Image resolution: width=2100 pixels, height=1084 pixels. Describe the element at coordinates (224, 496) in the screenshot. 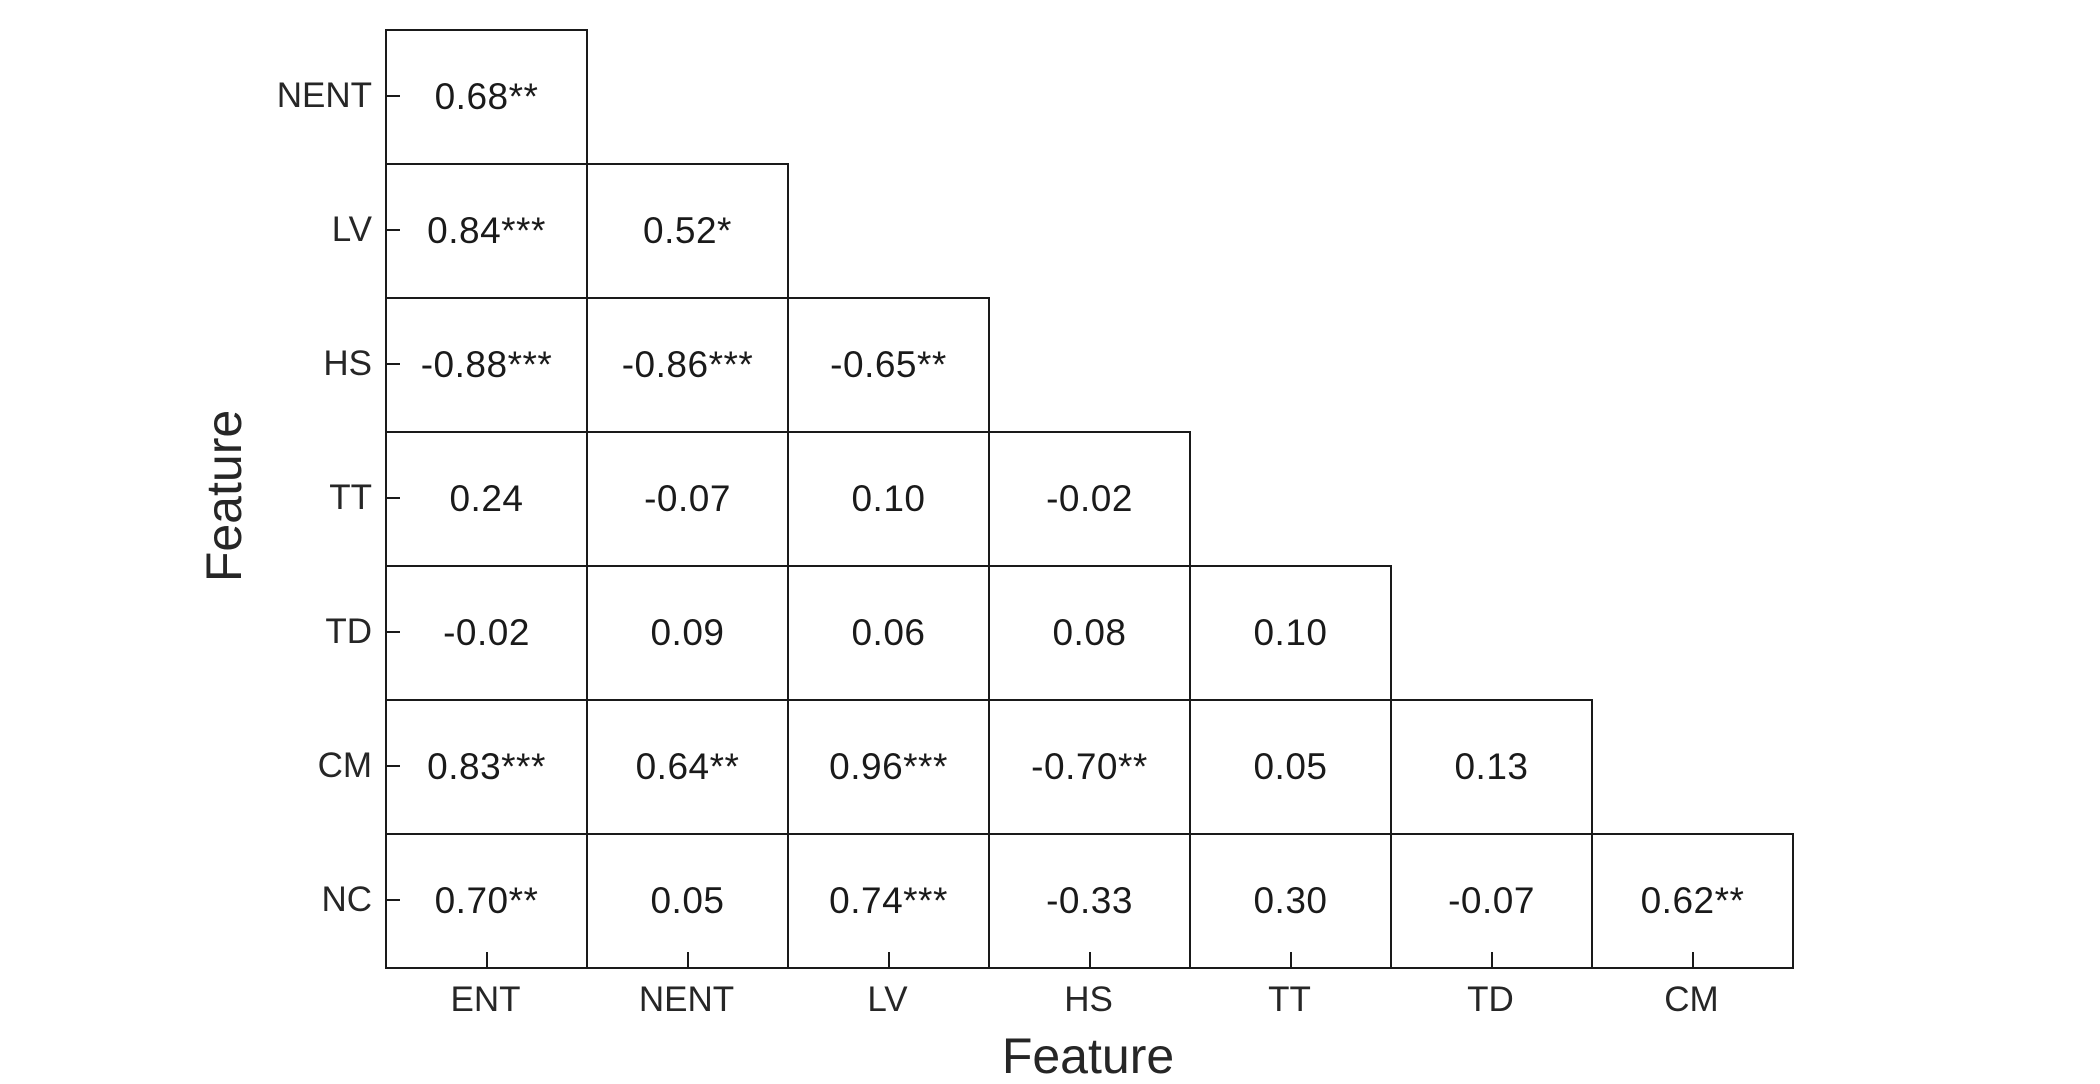

I see `y-axis-title: Feature` at that location.